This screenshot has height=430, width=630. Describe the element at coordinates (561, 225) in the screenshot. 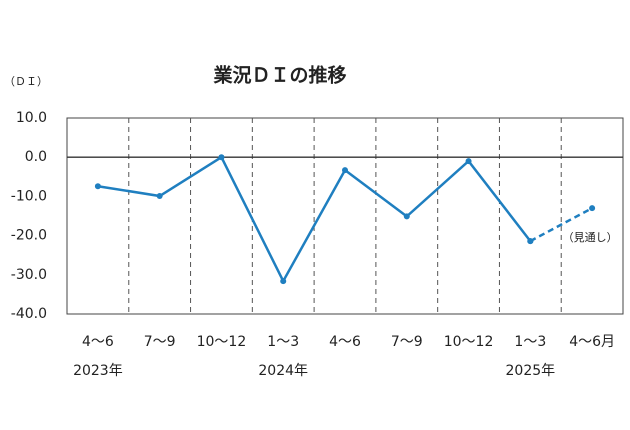

I see `series-line` at that location.